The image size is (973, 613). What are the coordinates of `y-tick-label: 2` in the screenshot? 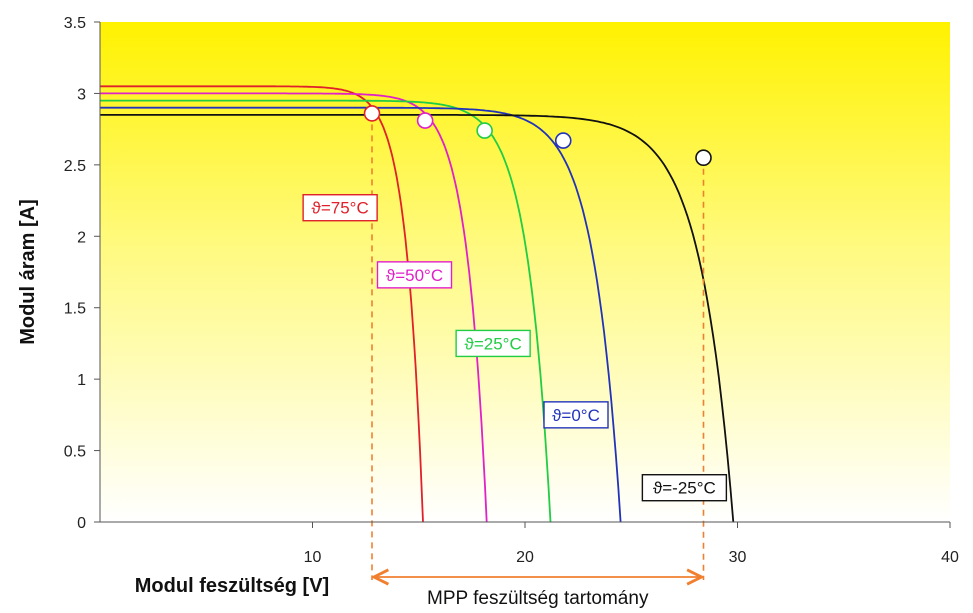 It's located at (81, 237).